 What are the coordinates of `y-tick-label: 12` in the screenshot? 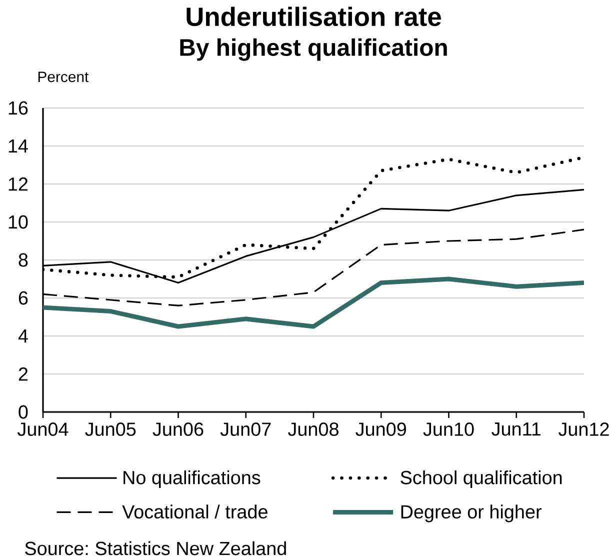 It's located at (18, 184).